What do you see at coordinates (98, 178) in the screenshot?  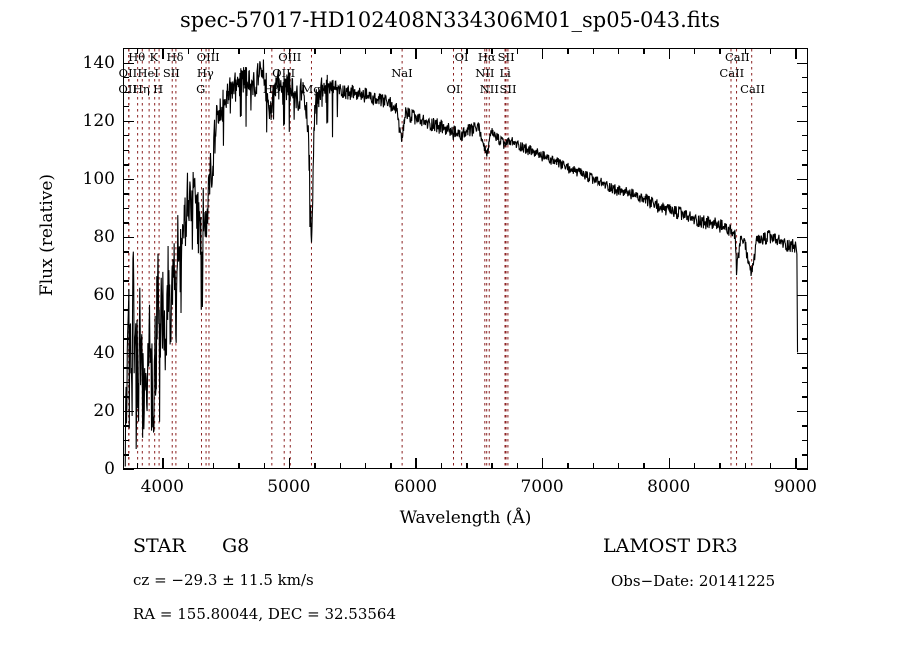 I see `y-tick-label-100: 100` at bounding box center [98, 178].